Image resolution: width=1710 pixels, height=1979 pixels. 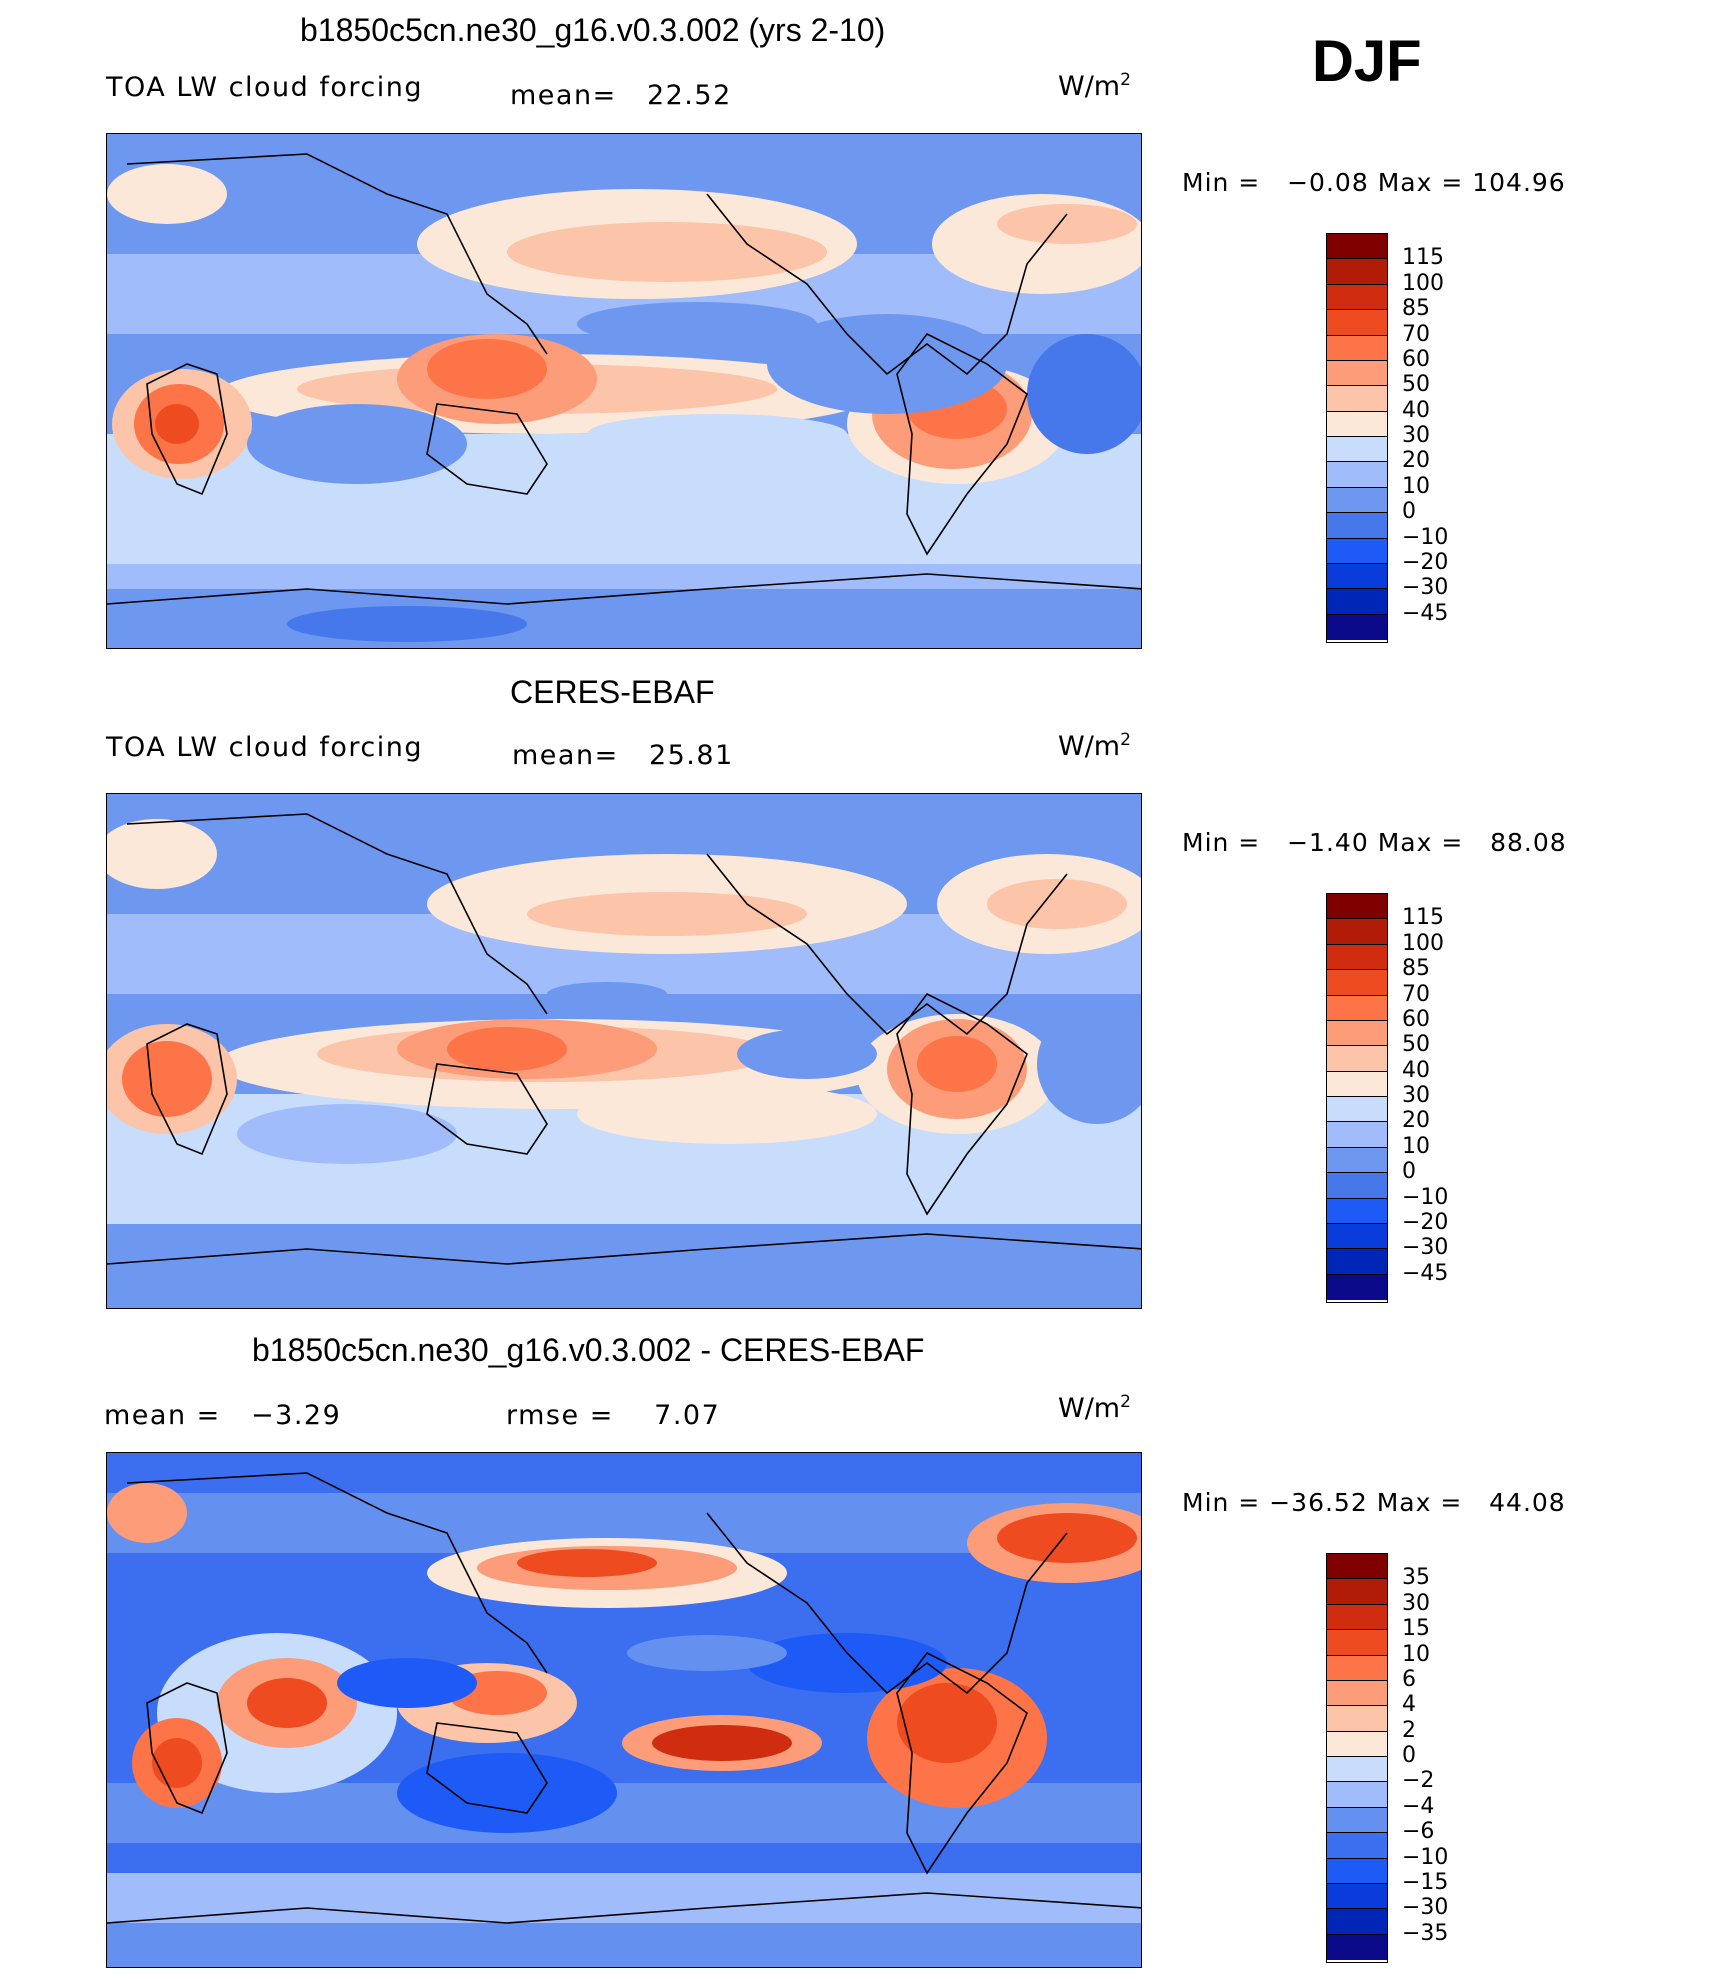 I want to click on panel1-colorbar, so click(x=1357, y=438).